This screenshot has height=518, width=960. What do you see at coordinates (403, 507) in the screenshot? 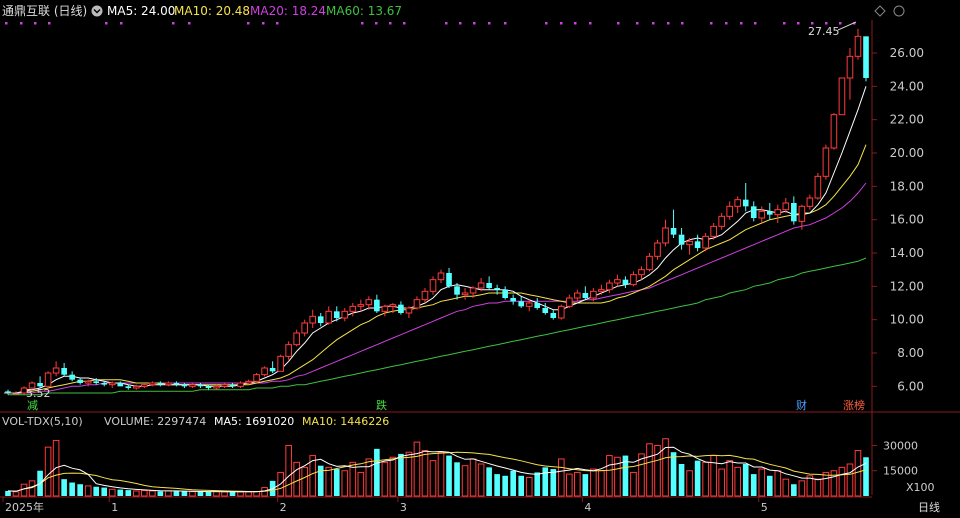
I see `time-tick-label: 3` at bounding box center [403, 507].